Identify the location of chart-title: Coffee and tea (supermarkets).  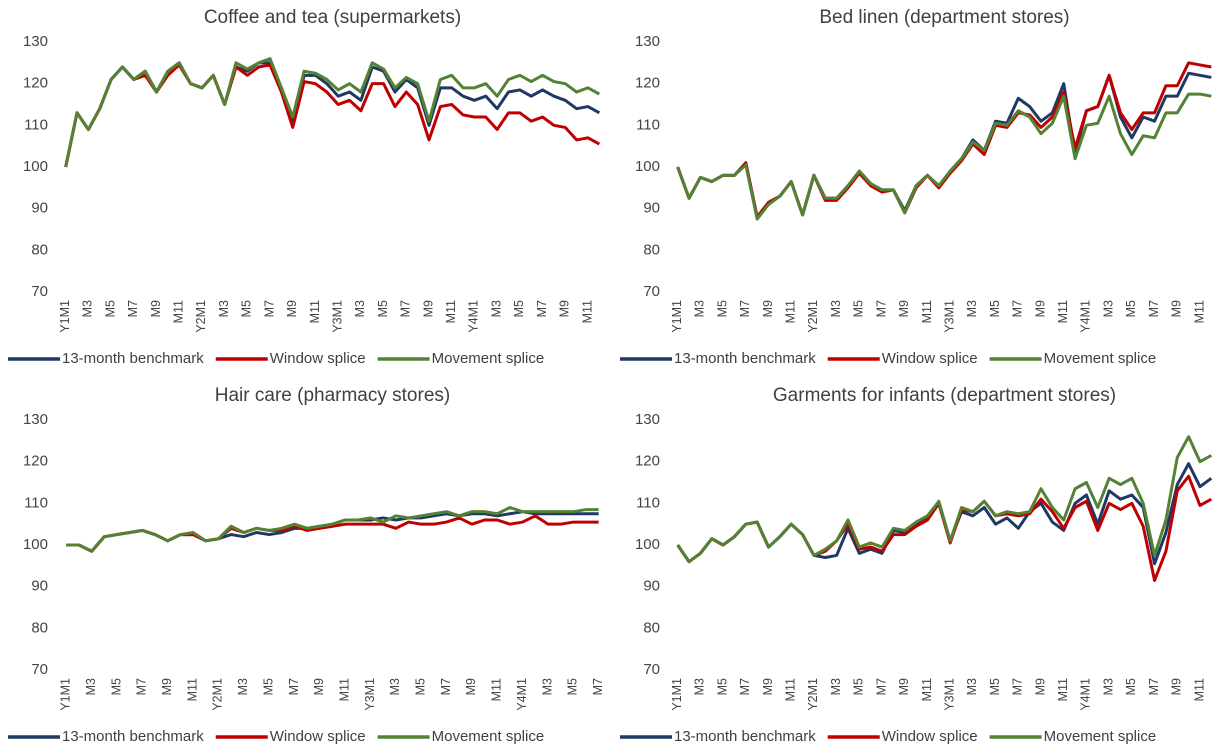
(332, 17).